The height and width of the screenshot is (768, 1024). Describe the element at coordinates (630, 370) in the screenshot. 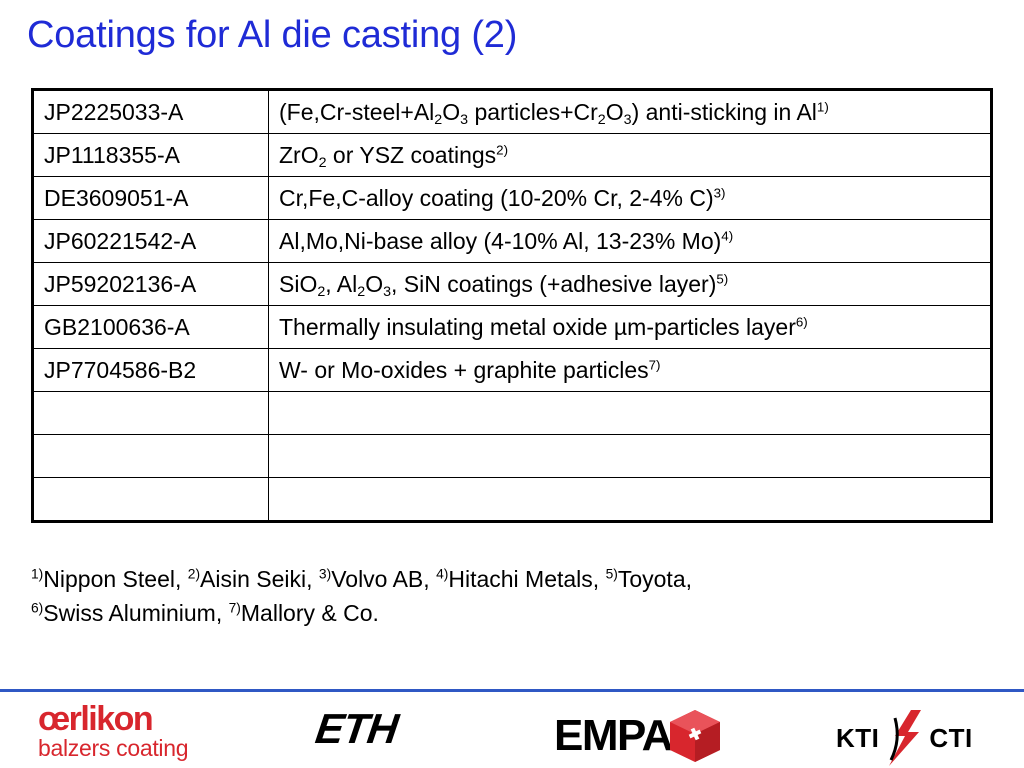

I see `patent-description: W- or Mo-oxides + graphite particles7)` at that location.